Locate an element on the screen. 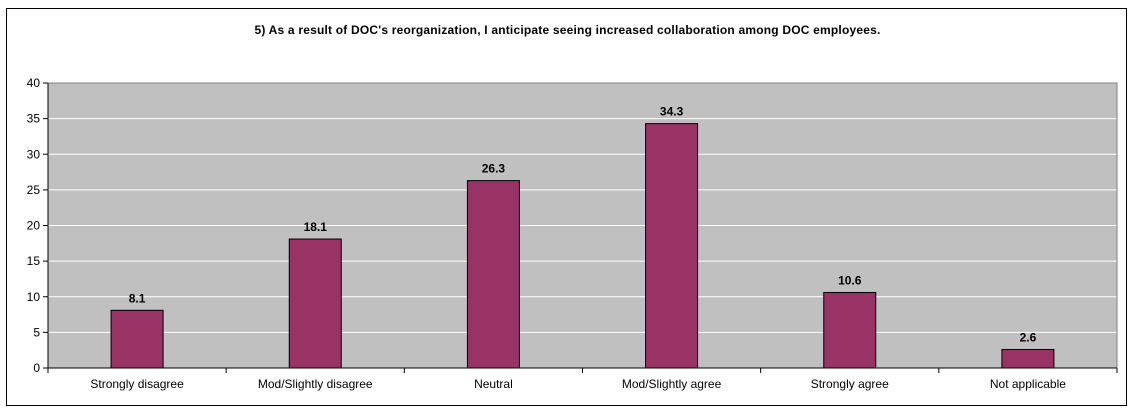 The width and height of the screenshot is (1135, 415). x-tick-label: Mod/Slightly agree is located at coordinates (672, 384).